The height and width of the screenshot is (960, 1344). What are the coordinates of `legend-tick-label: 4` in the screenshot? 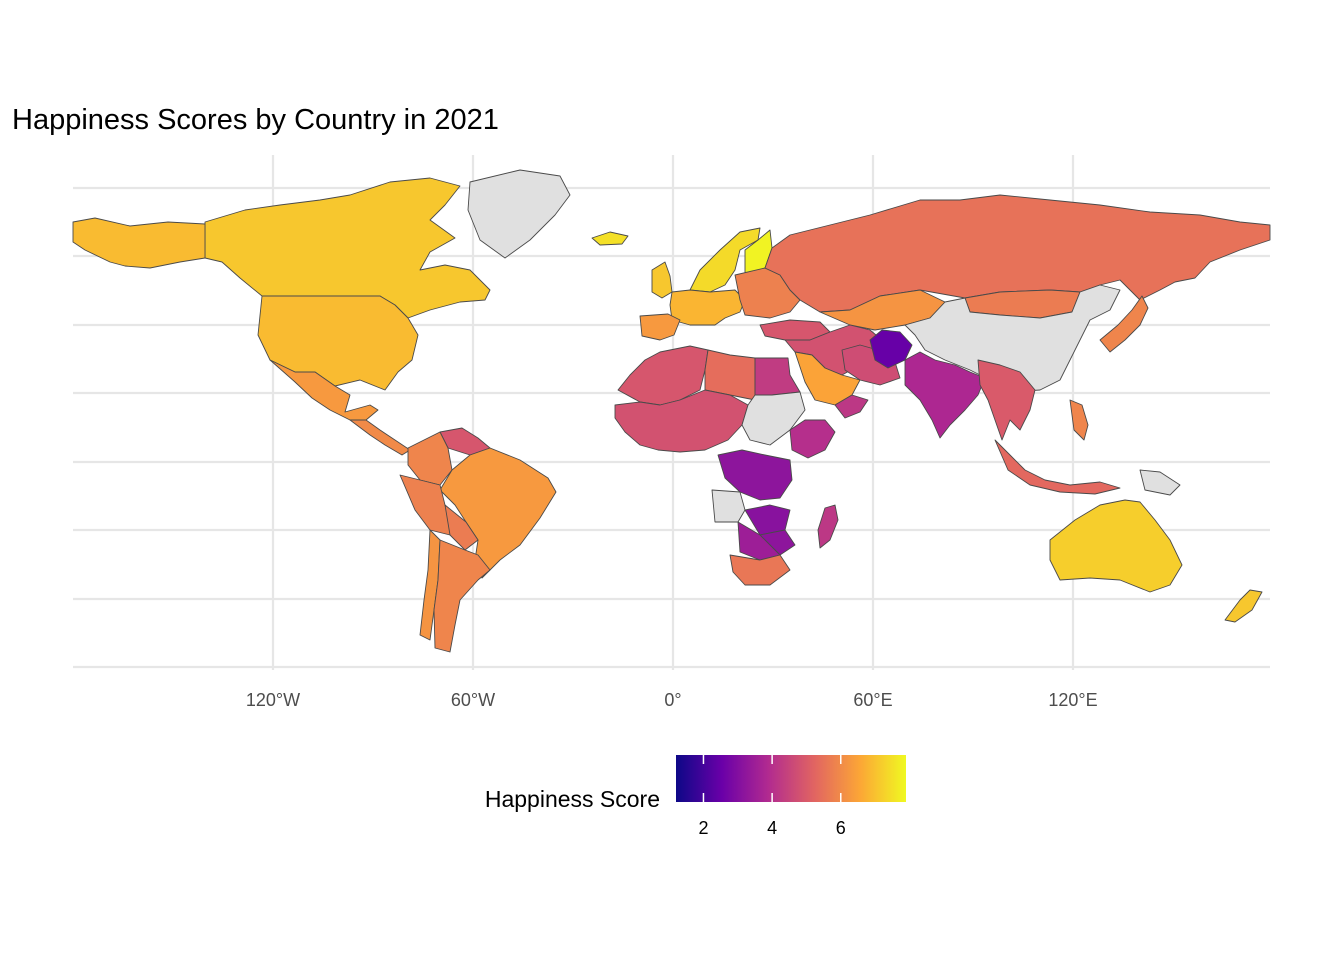 It's located at (772, 828).